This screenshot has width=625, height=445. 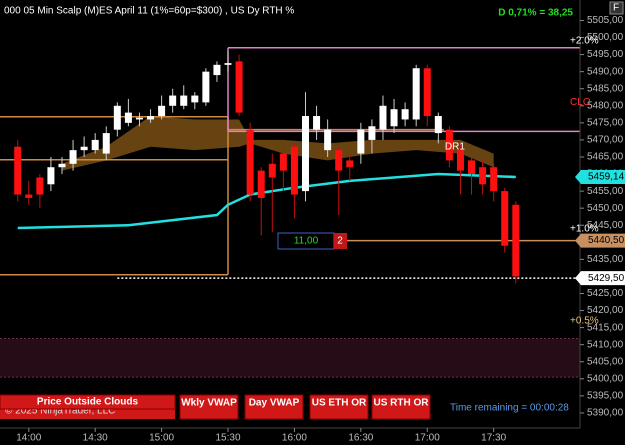 I want to click on copyright: © 2025 NinjaTrader, LLC, so click(x=60, y=411).